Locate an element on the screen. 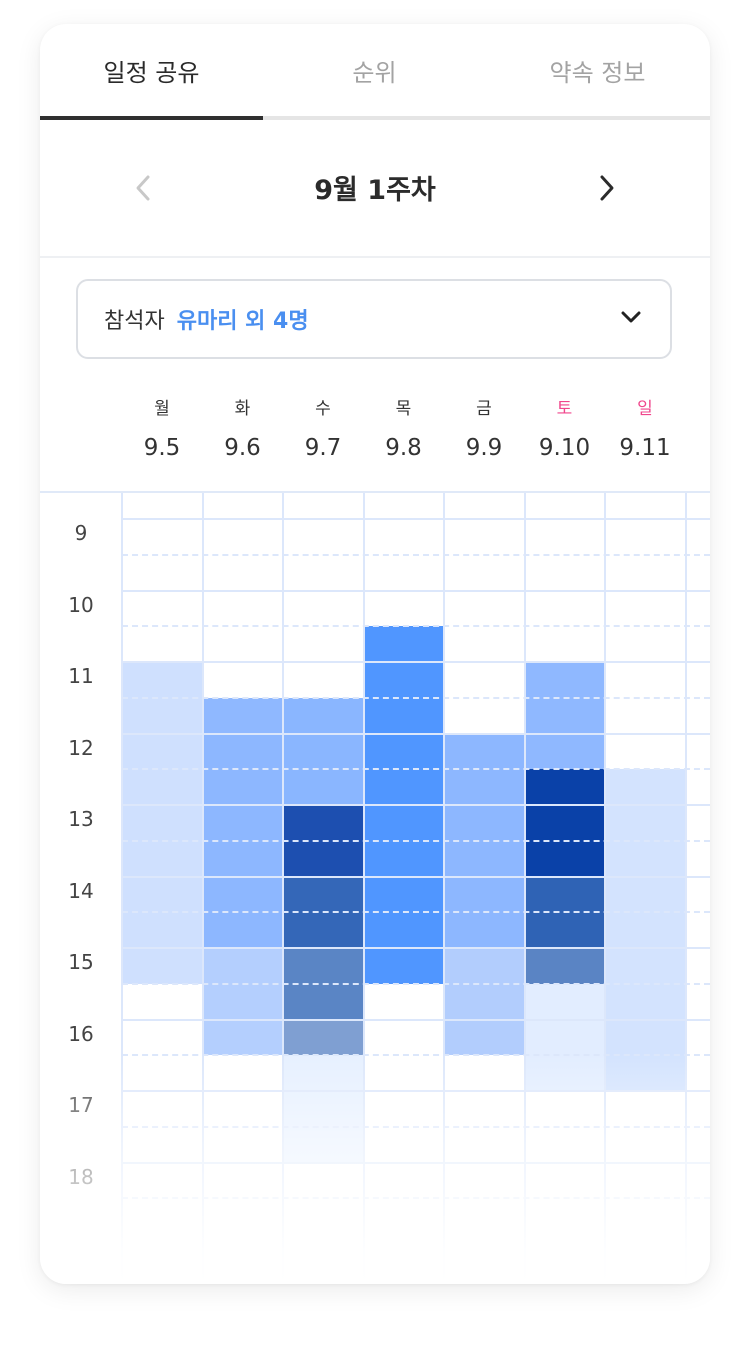  day-column-header: 월 9.5 is located at coordinates (162, 427).